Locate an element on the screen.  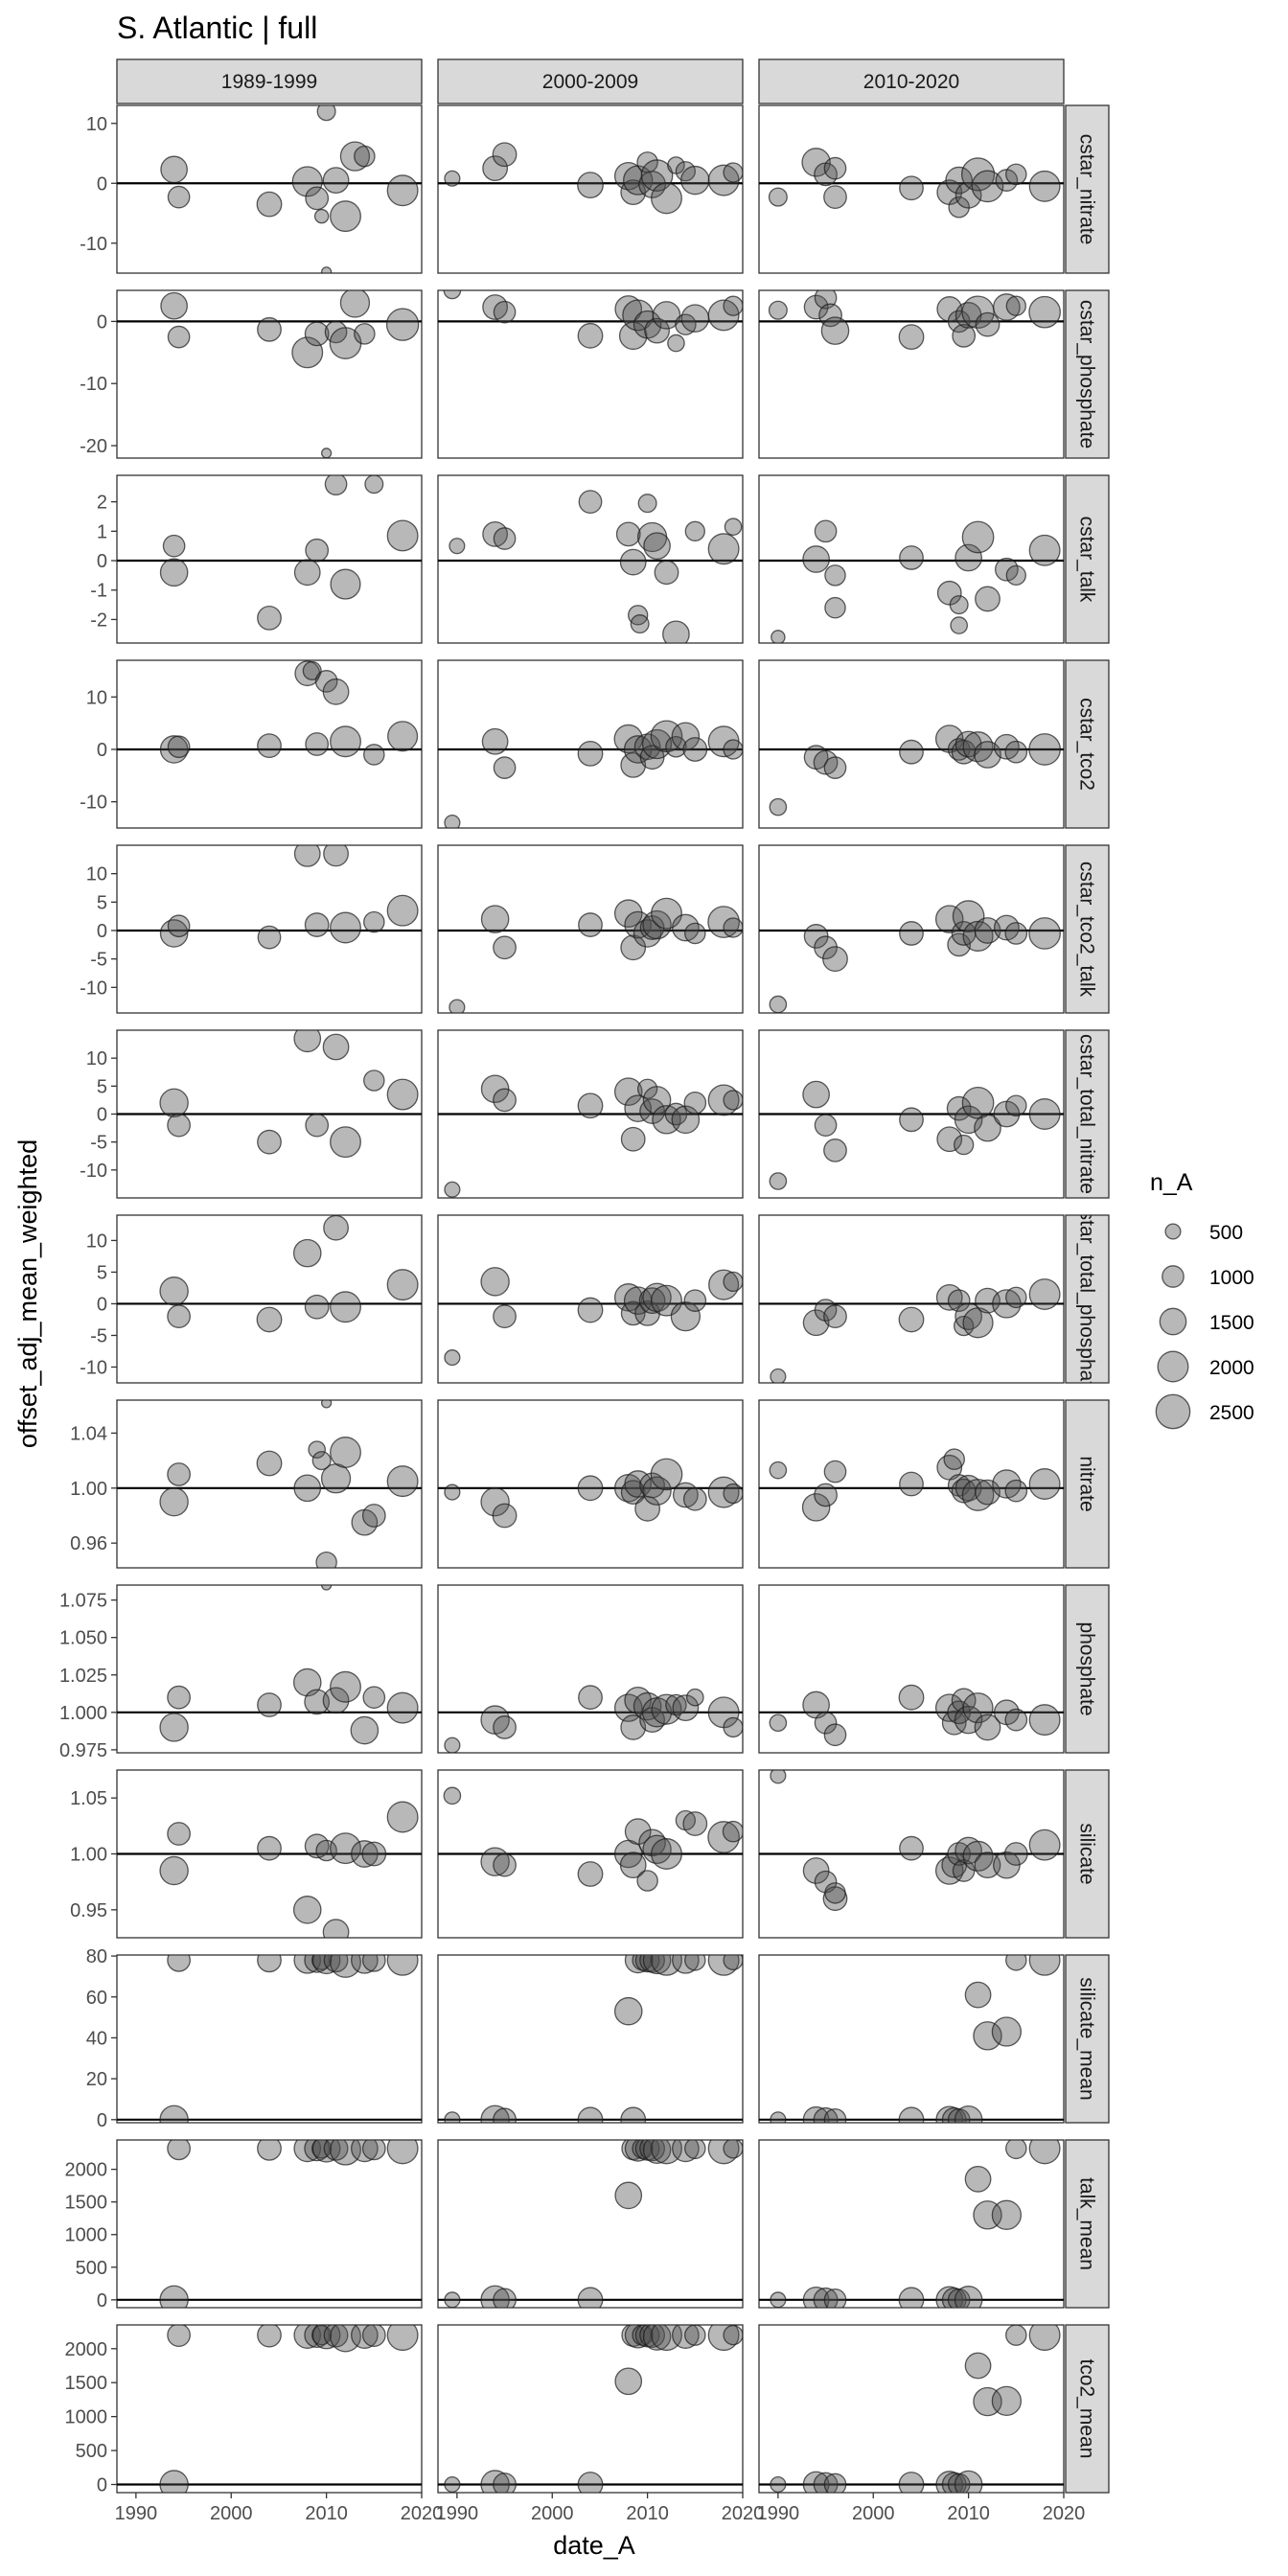
column-strip-background is located at coordinates (590, 81).